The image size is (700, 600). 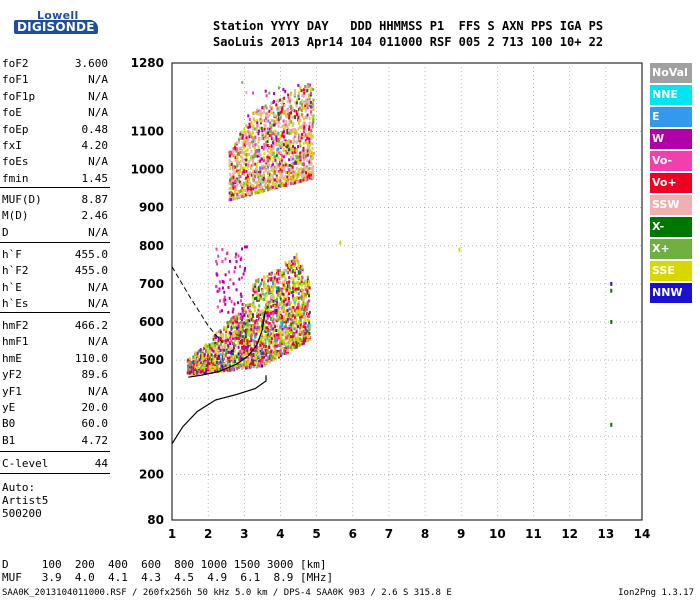 What do you see at coordinates (91, 271) in the screenshot?
I see `param-value: 455.0` at bounding box center [91, 271].